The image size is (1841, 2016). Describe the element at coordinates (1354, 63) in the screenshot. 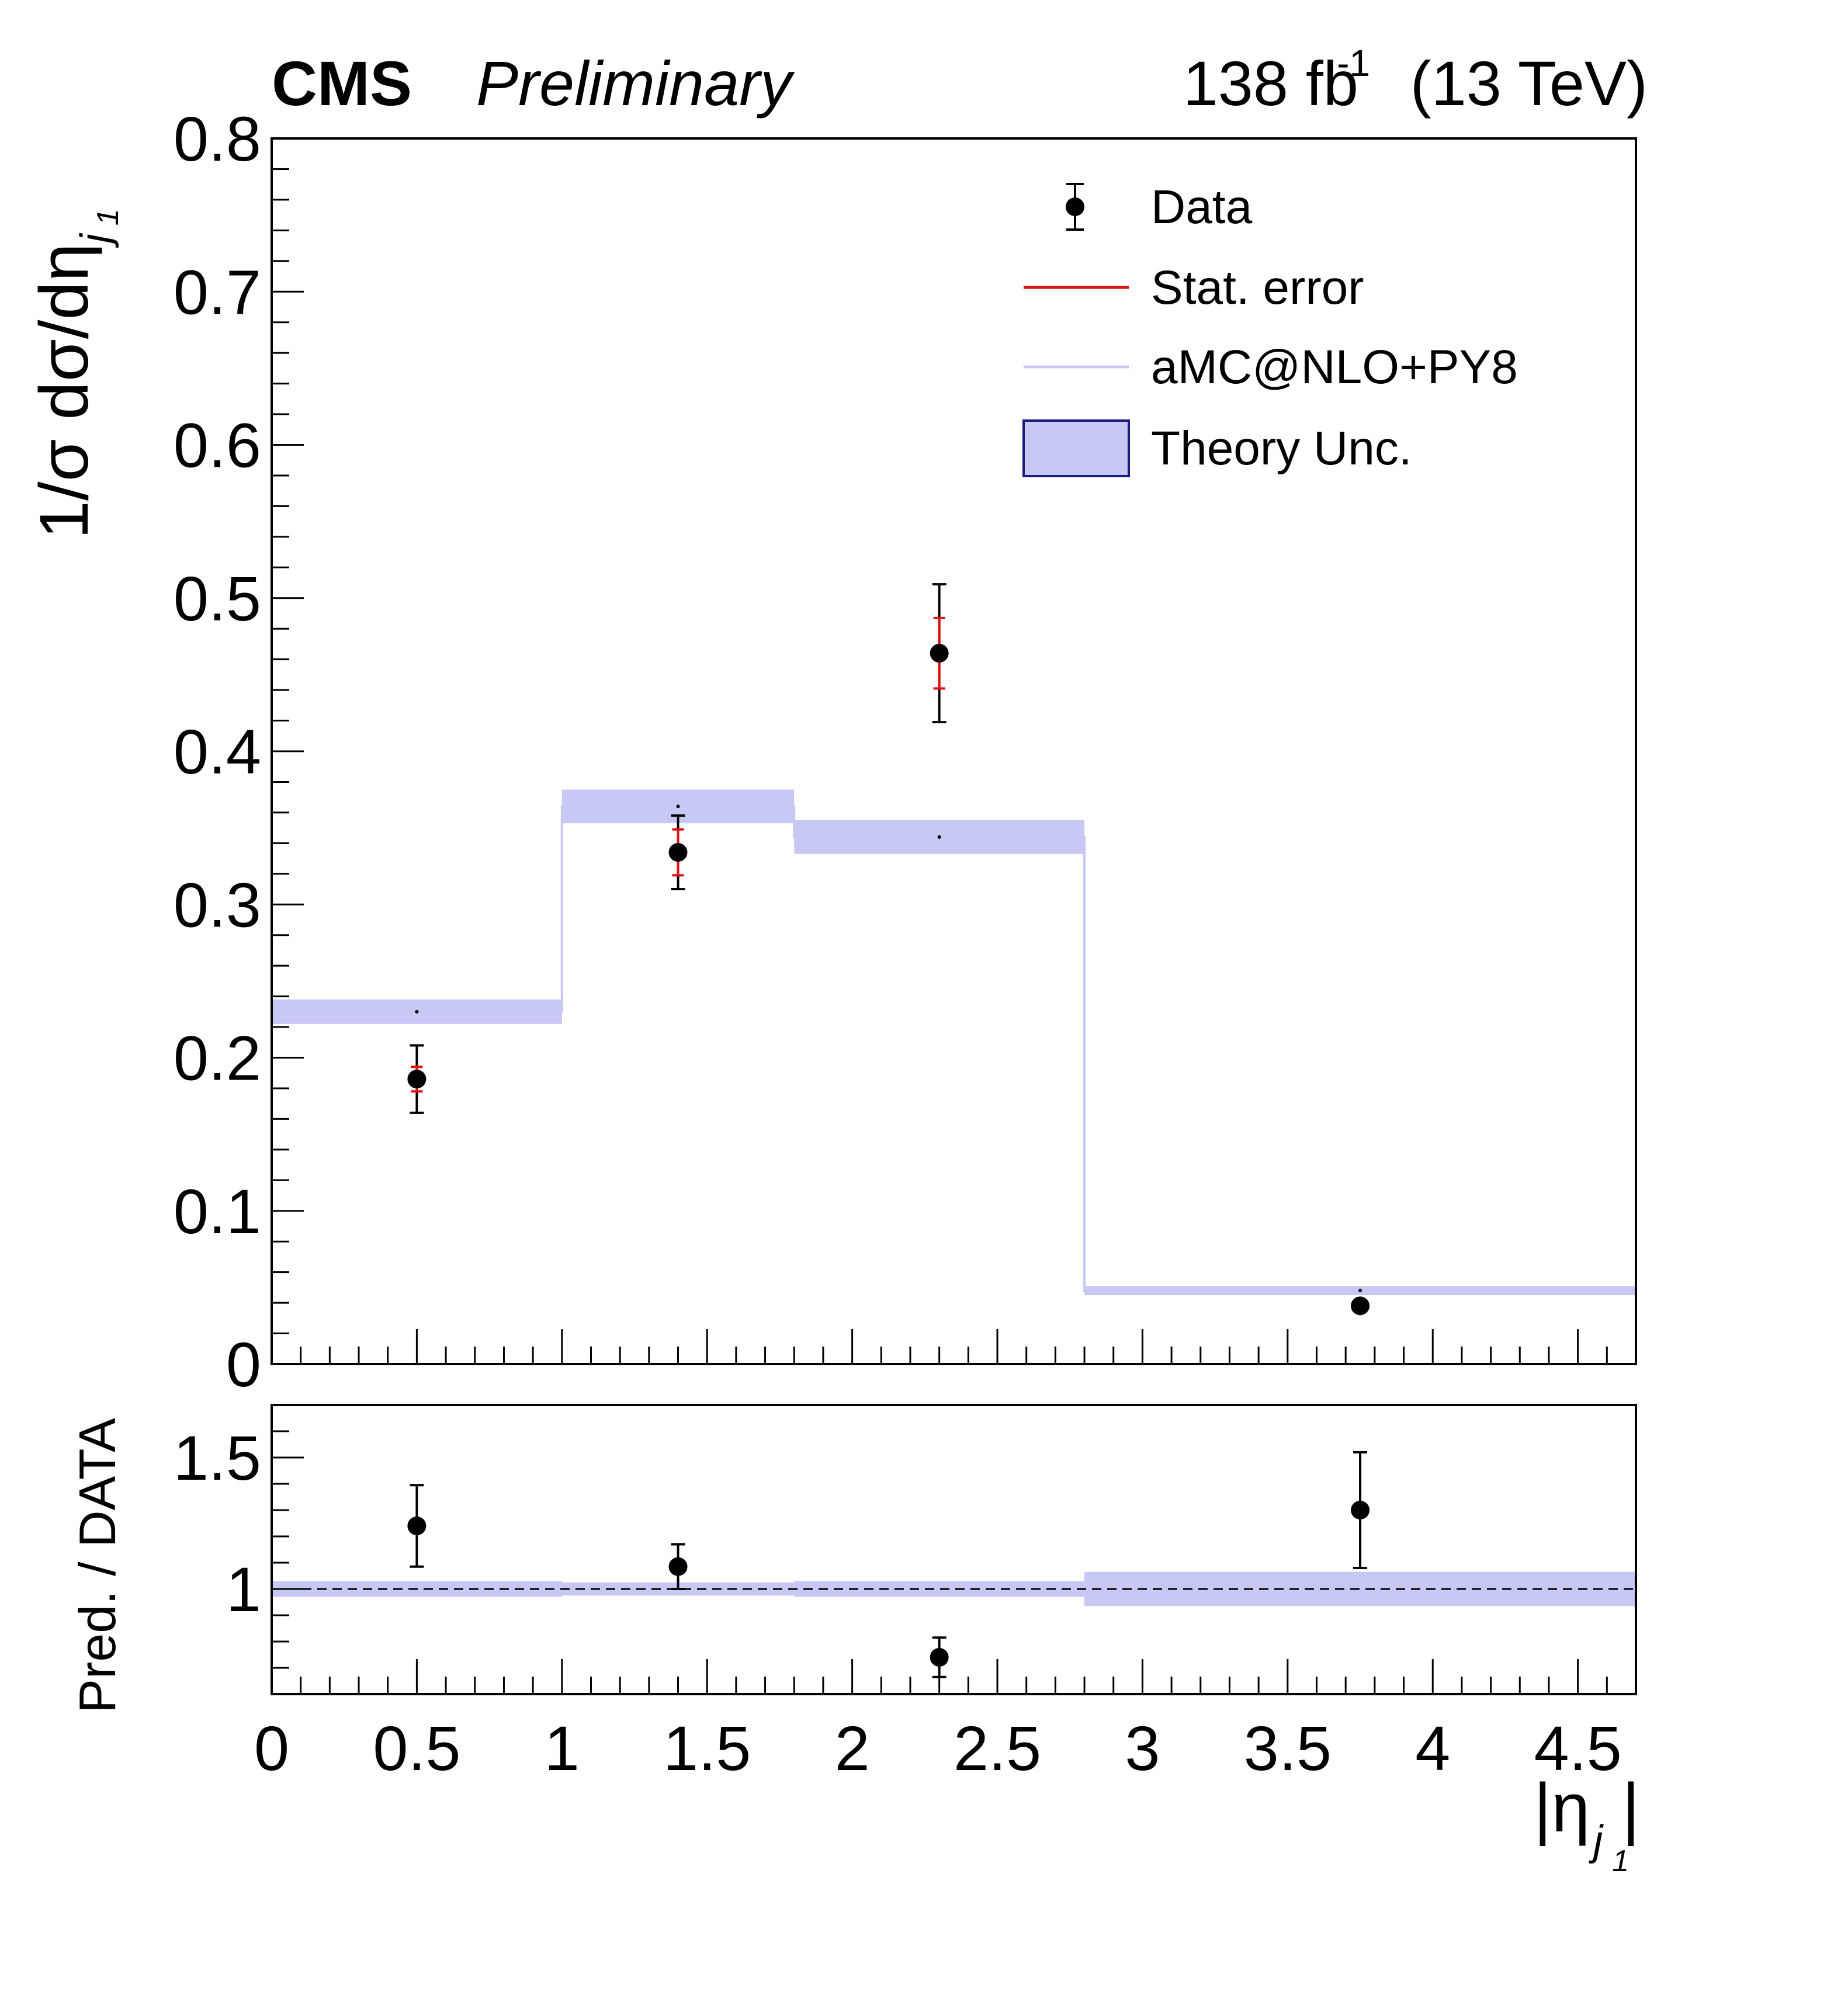

I see `lumi-exponent: -1` at that location.